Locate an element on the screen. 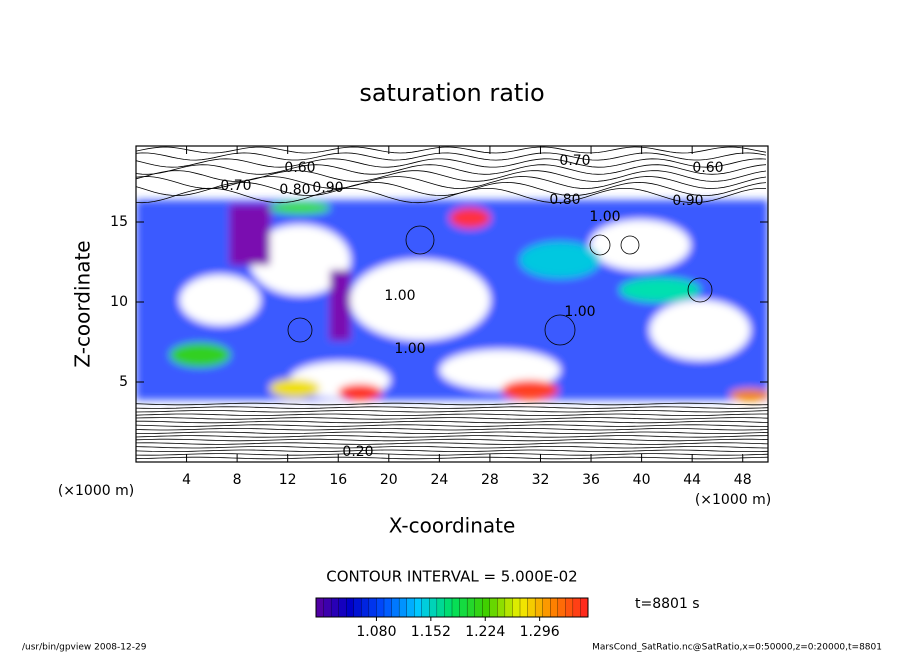 The width and height of the screenshot is (904, 658). x-tick-label: 48 is located at coordinates (743, 480).